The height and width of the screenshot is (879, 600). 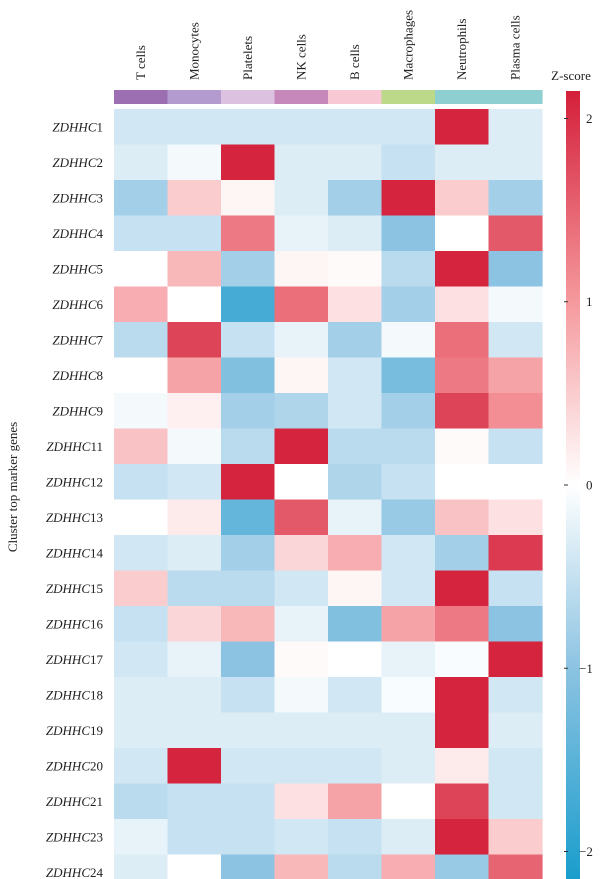 What do you see at coordinates (77, 339) in the screenshot?
I see `row-label: ZDHHC7` at bounding box center [77, 339].